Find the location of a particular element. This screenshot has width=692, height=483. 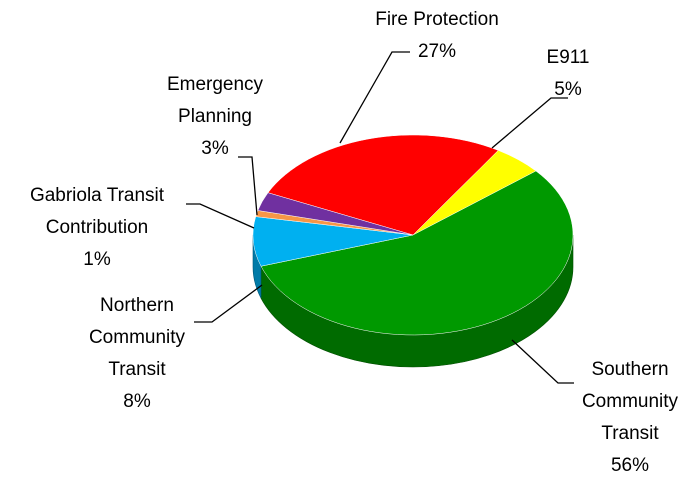

data-label: Gabriola Transit Contribution 1% is located at coordinates (97, 228).